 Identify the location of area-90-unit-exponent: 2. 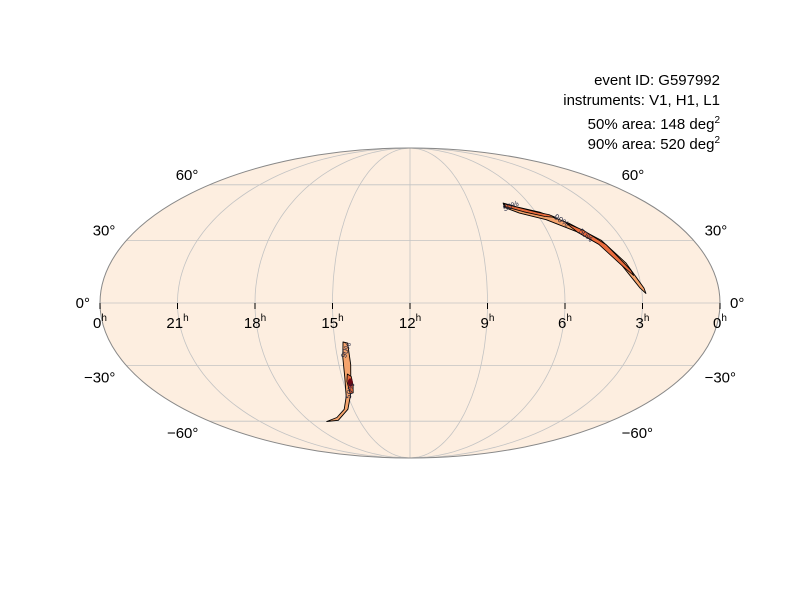
(717, 140).